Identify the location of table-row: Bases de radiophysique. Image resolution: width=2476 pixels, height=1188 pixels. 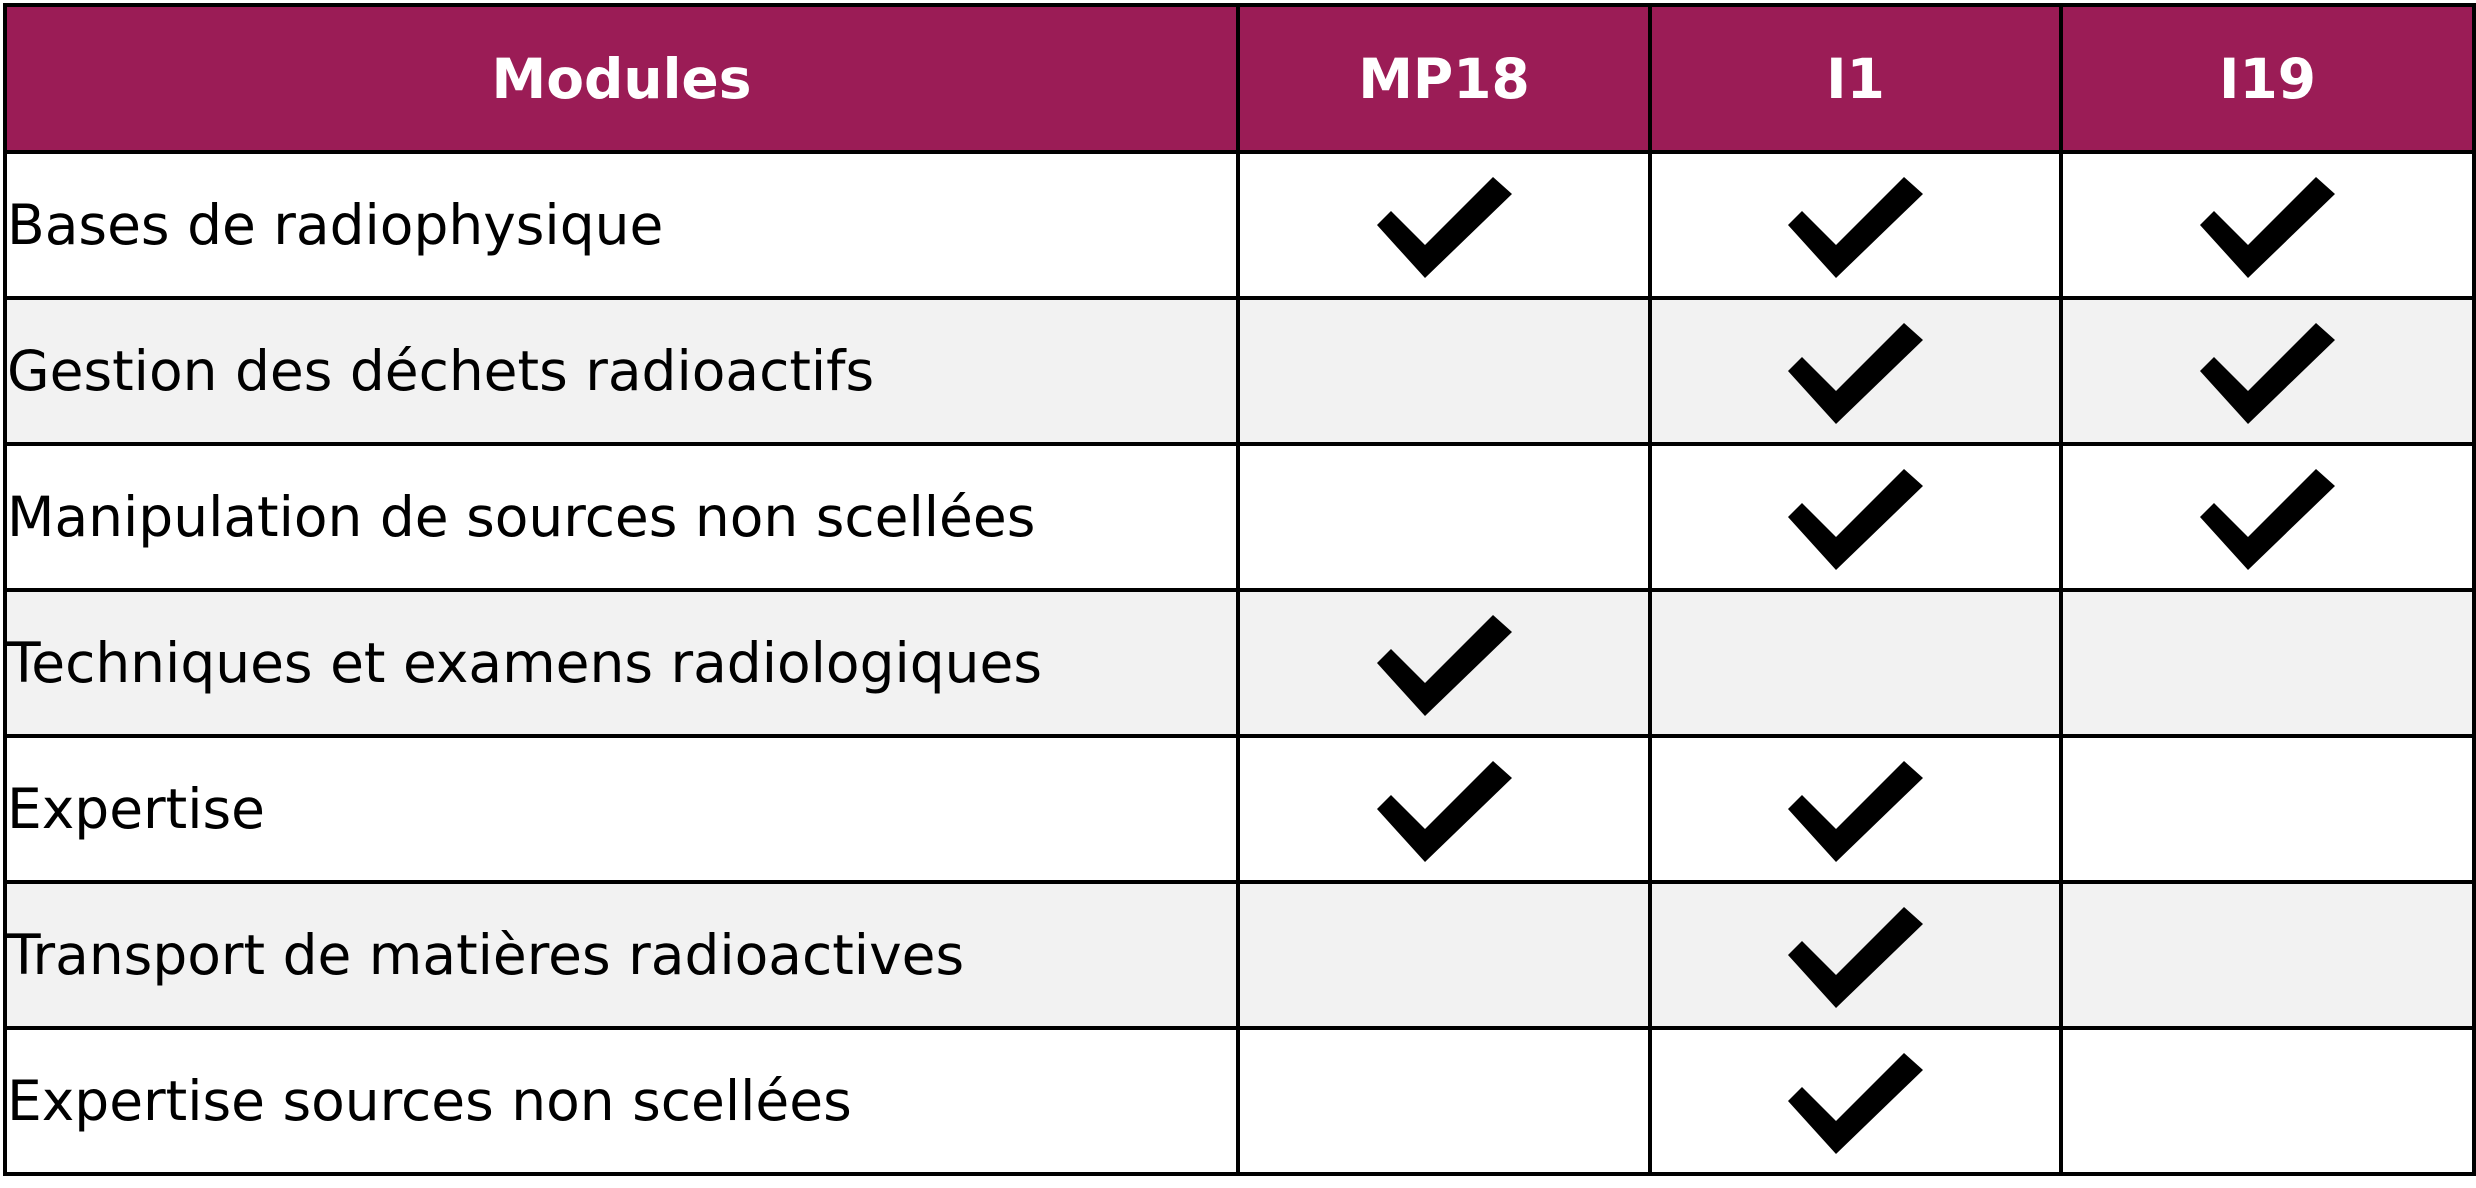
(1239, 225).